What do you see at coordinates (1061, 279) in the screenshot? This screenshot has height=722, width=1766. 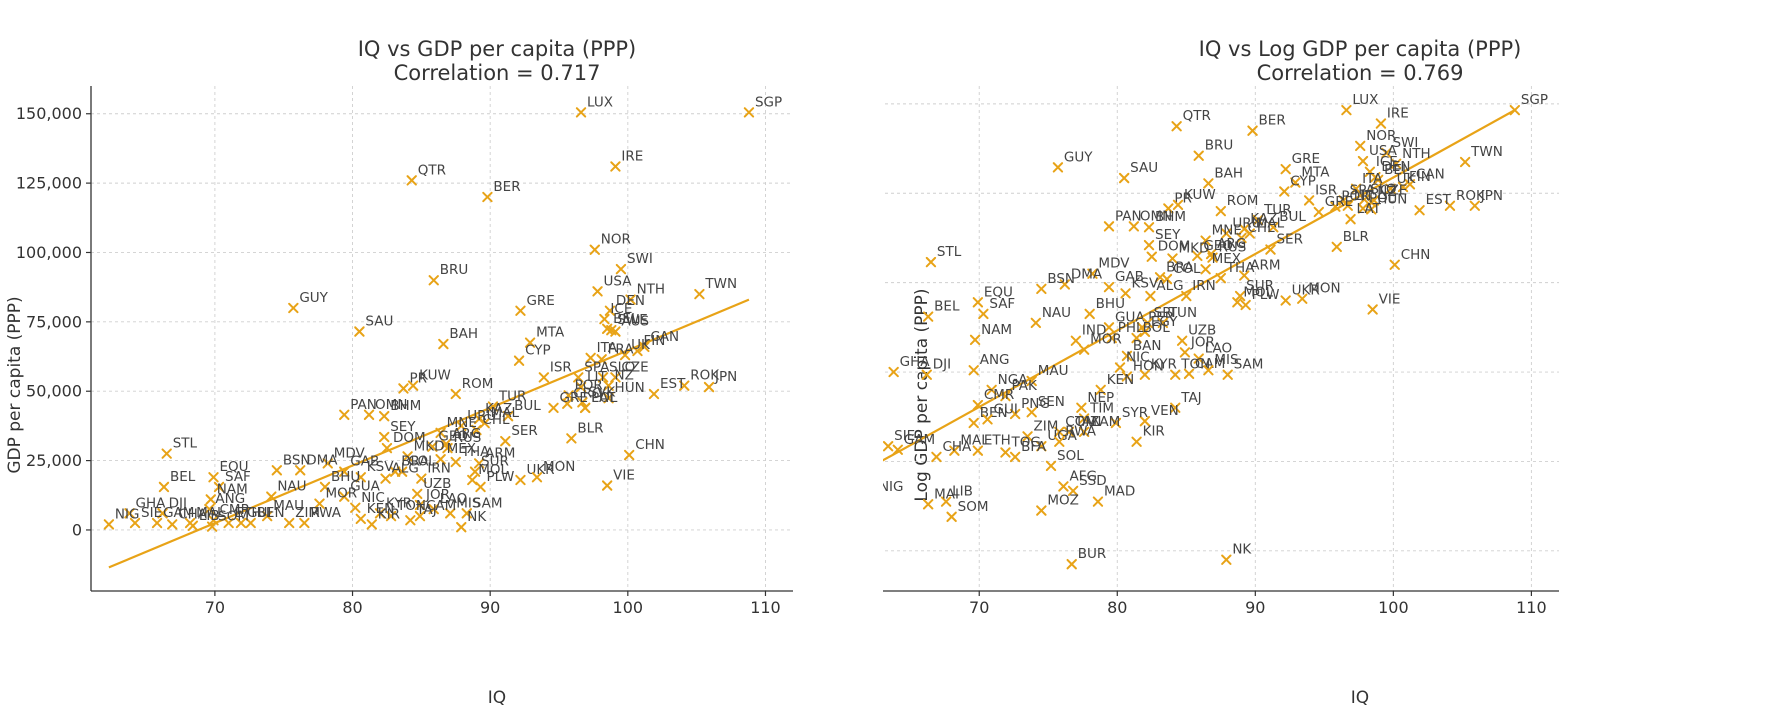 I see `point-label: BSN` at bounding box center [1061, 279].